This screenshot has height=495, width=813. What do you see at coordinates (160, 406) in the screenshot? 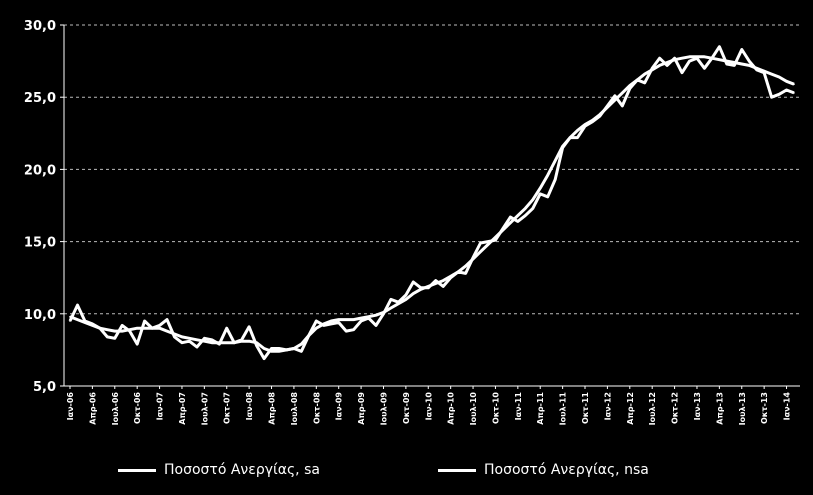
I see `x-tick-label: Ιαν-07` at bounding box center [160, 406].